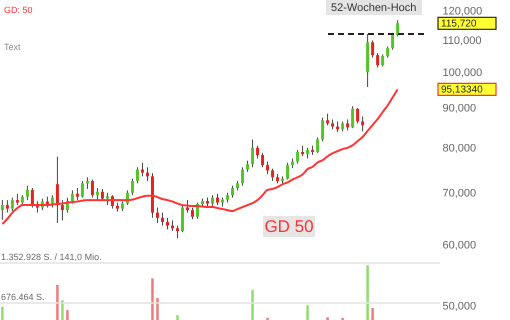 This screenshot has height=320, width=510. Describe the element at coordinates (459, 148) in the screenshot. I see `y-tick-label: 80,000` at that location.